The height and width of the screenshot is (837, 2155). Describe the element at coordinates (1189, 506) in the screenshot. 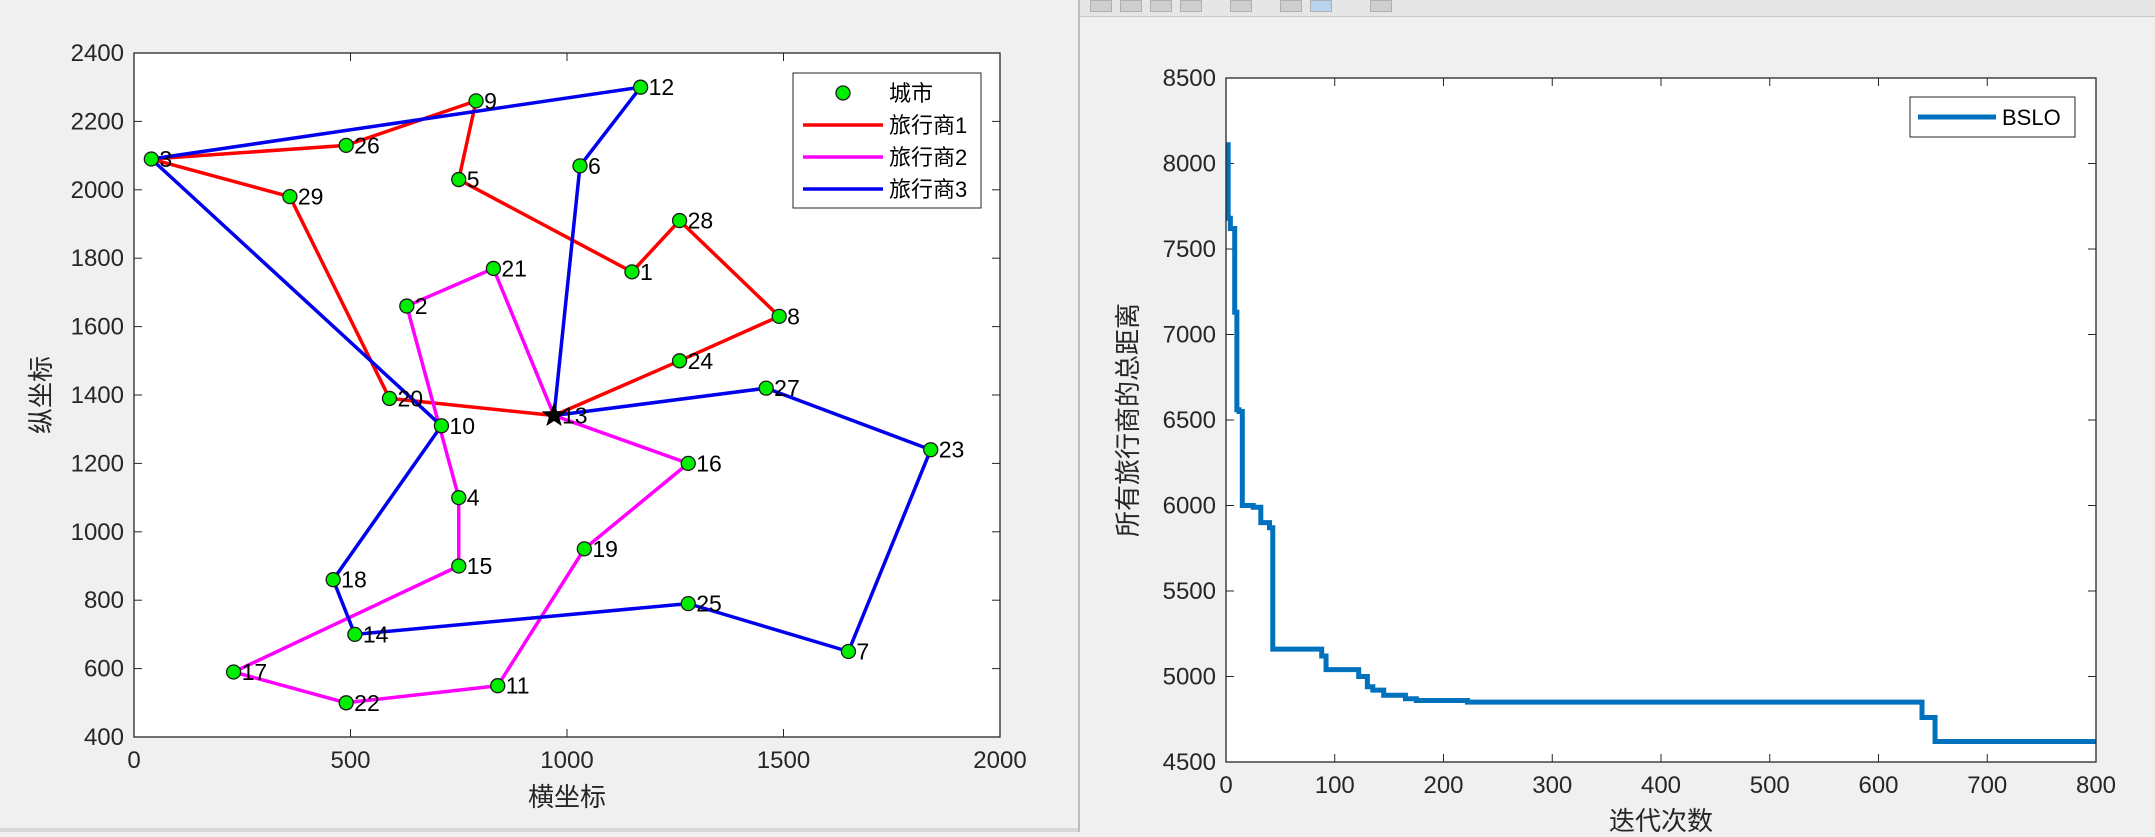

I see `y-tick-label: 6000` at that location.